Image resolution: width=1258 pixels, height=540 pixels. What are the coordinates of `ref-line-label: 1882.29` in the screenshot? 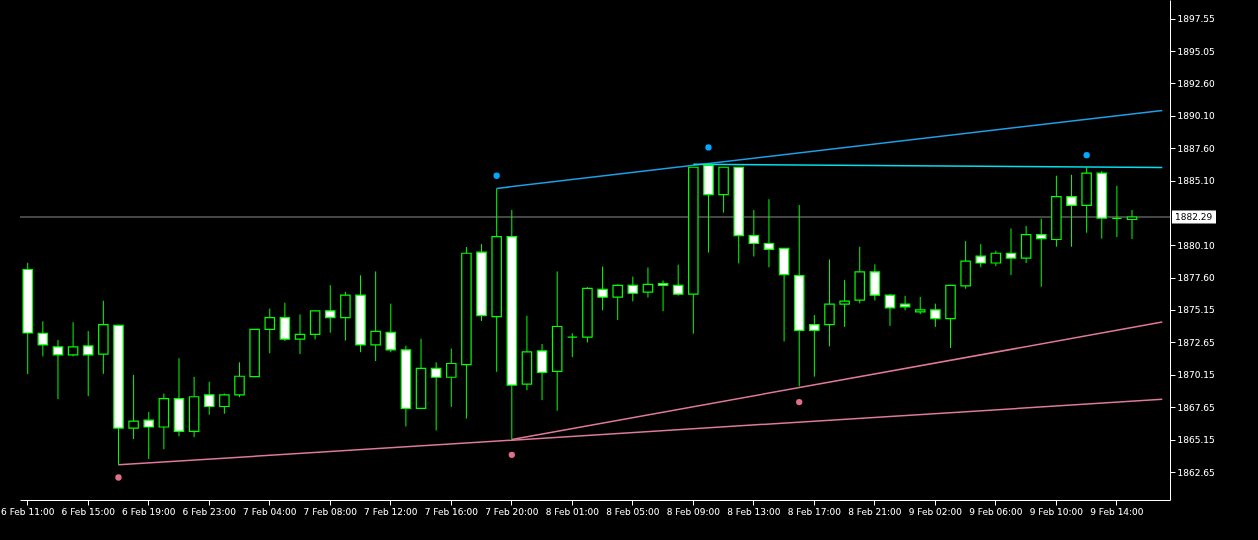 It's located at (1194, 217).